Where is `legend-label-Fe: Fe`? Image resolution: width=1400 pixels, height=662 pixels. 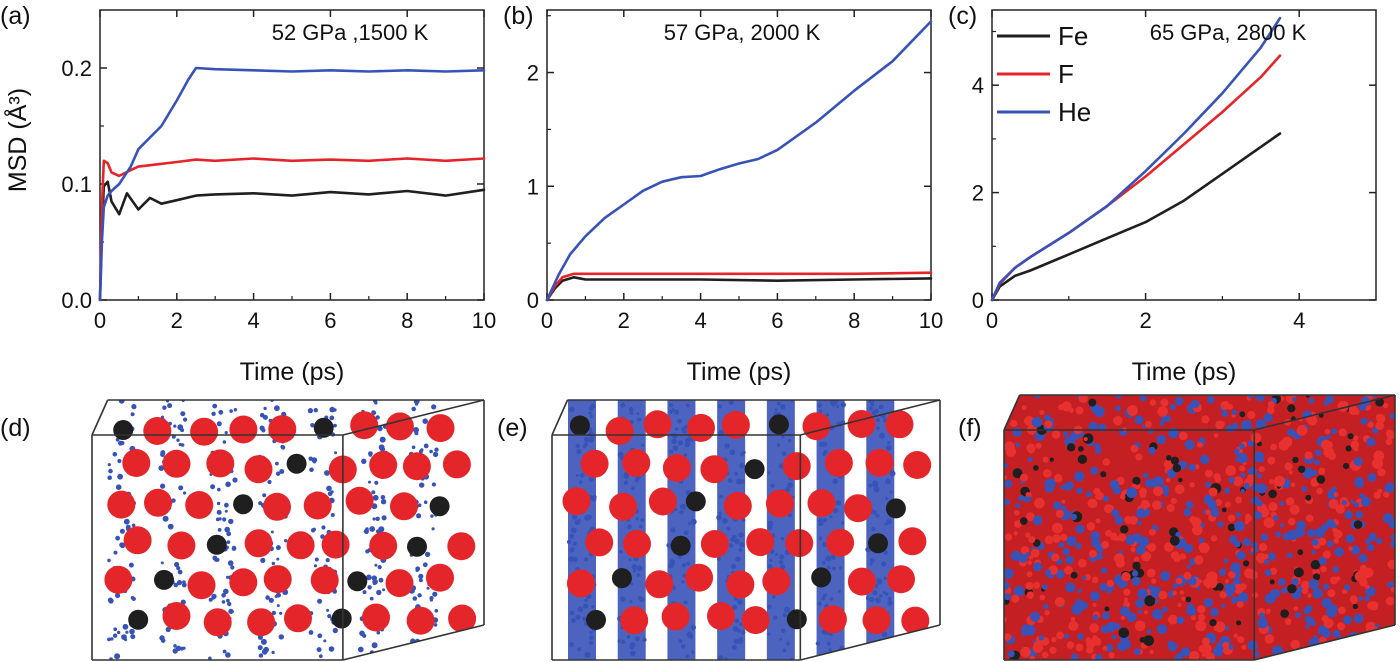 legend-label-Fe: Fe is located at coordinates (1073, 36).